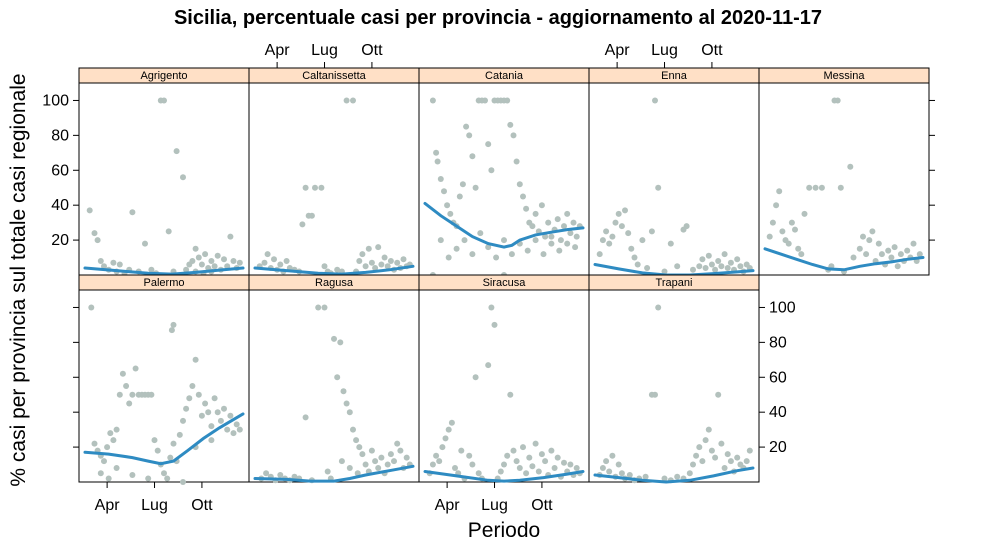  Describe the element at coordinates (60, 135) in the screenshot. I see `y-tick-label: 80` at that location.